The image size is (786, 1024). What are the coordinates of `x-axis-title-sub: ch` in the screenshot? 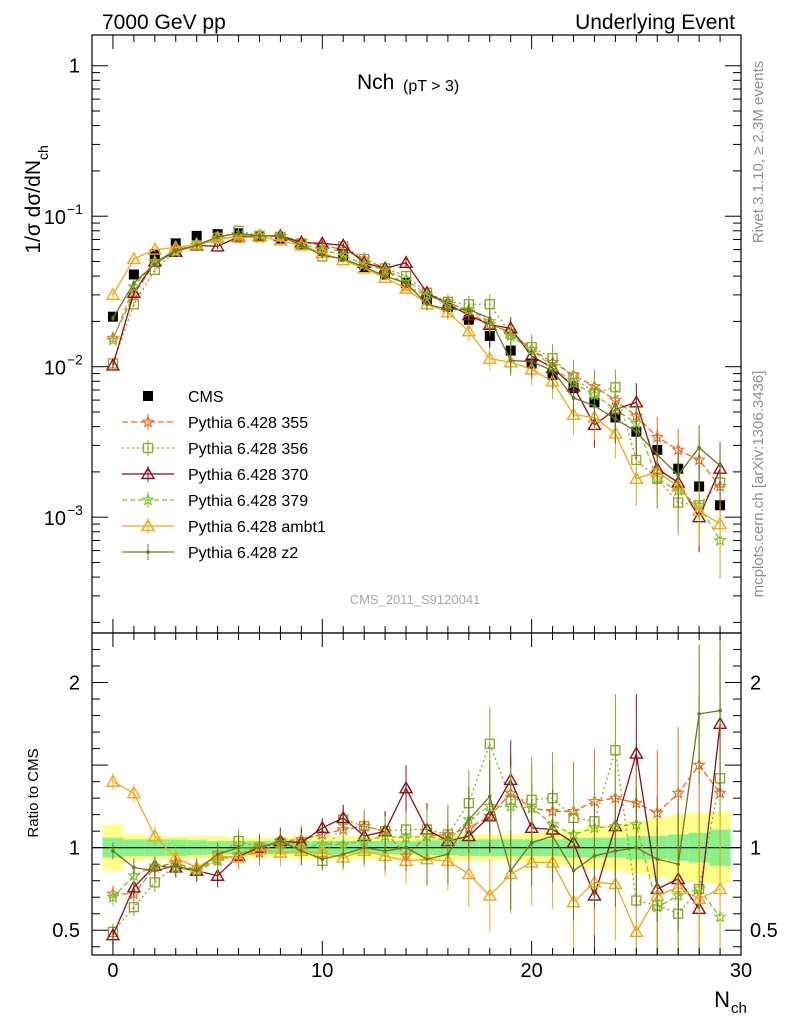 It's located at (739, 1008).